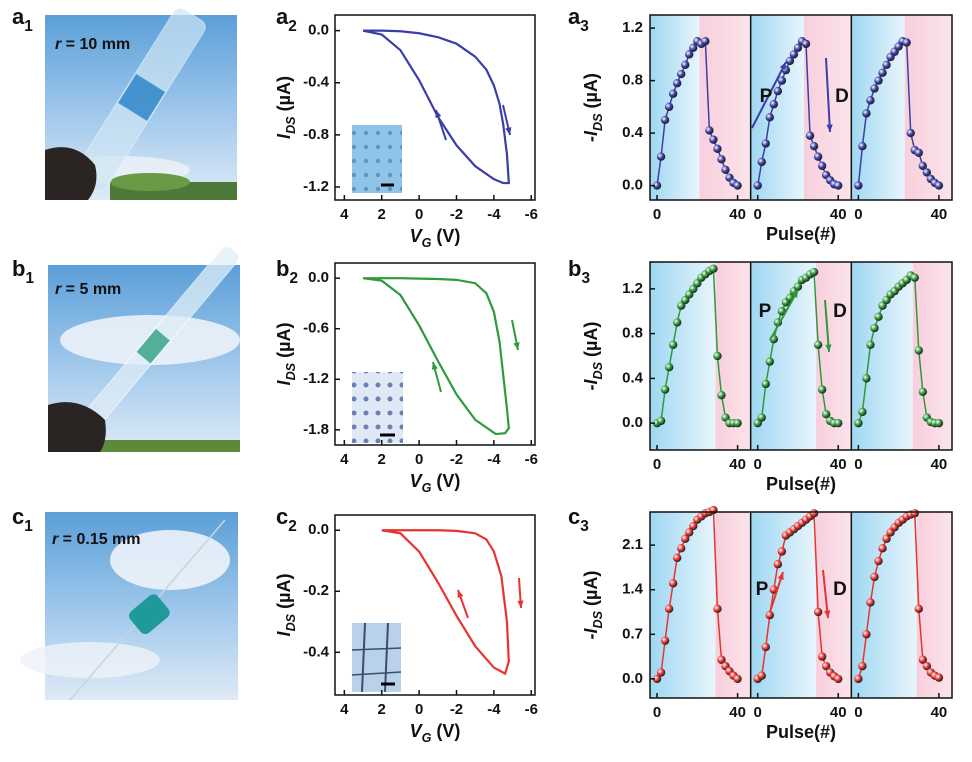 The height and width of the screenshot is (762, 972). I want to click on y-tick-label: 2.1, so click(632, 544).